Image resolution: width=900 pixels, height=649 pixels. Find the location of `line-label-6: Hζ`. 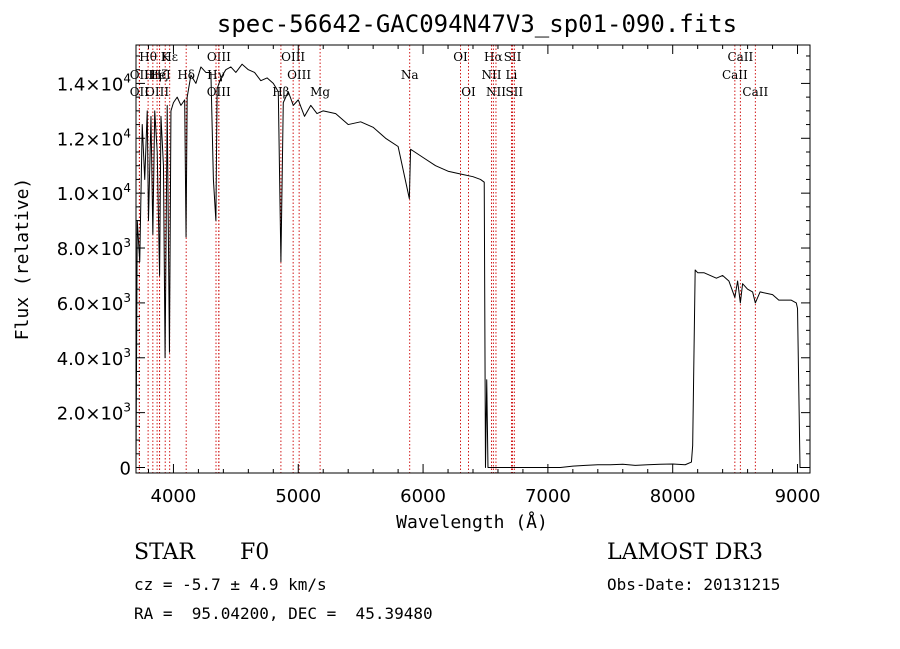

line-label-6: Hζ is located at coordinates (159, 75).